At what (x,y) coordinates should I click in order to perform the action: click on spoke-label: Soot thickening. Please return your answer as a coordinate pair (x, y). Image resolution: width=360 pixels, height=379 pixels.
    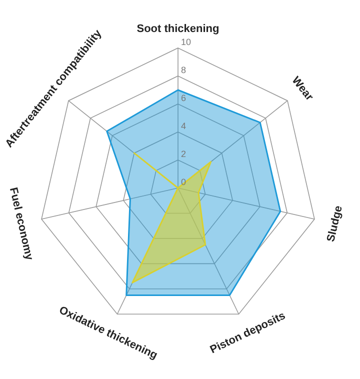
    Looking at the image, I should click on (178, 29).